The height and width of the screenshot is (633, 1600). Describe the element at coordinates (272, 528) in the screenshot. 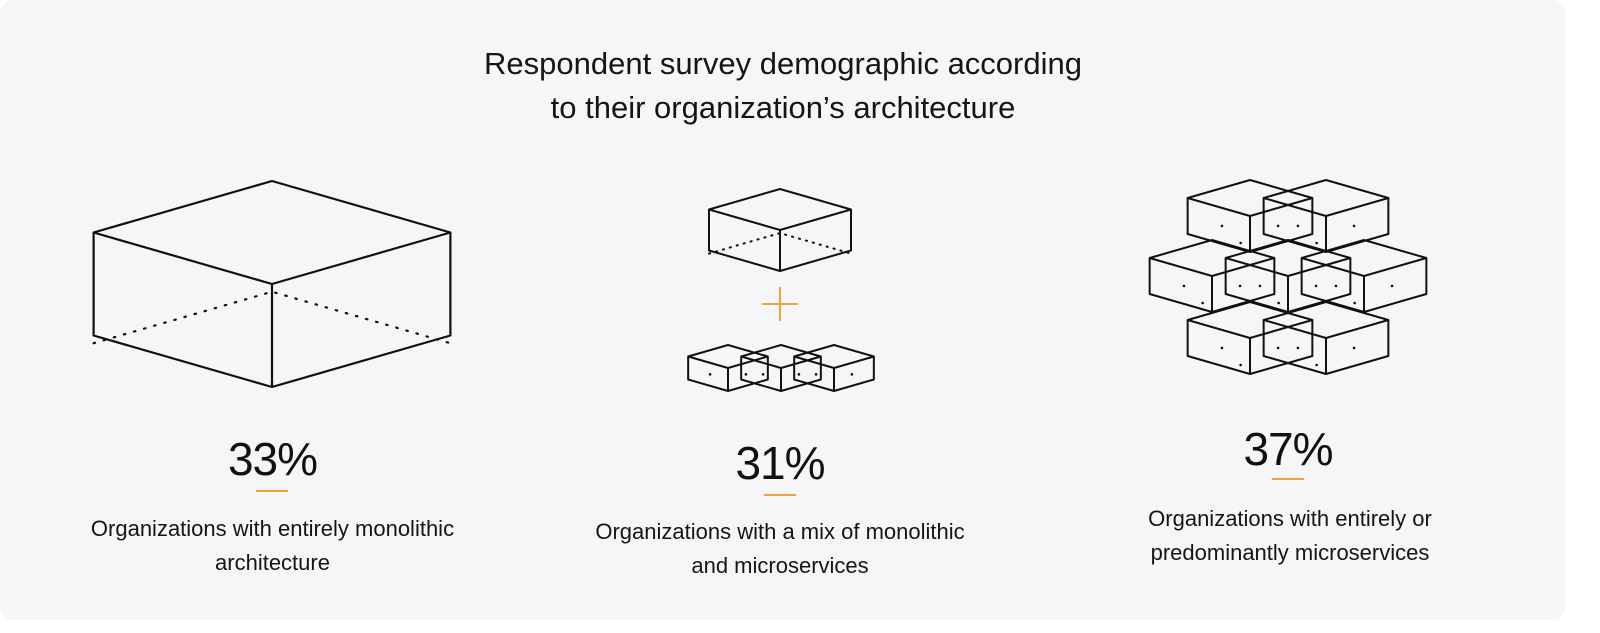

I see `monolithic-desc-line-1: Organizations with entirely monolithic` at that location.